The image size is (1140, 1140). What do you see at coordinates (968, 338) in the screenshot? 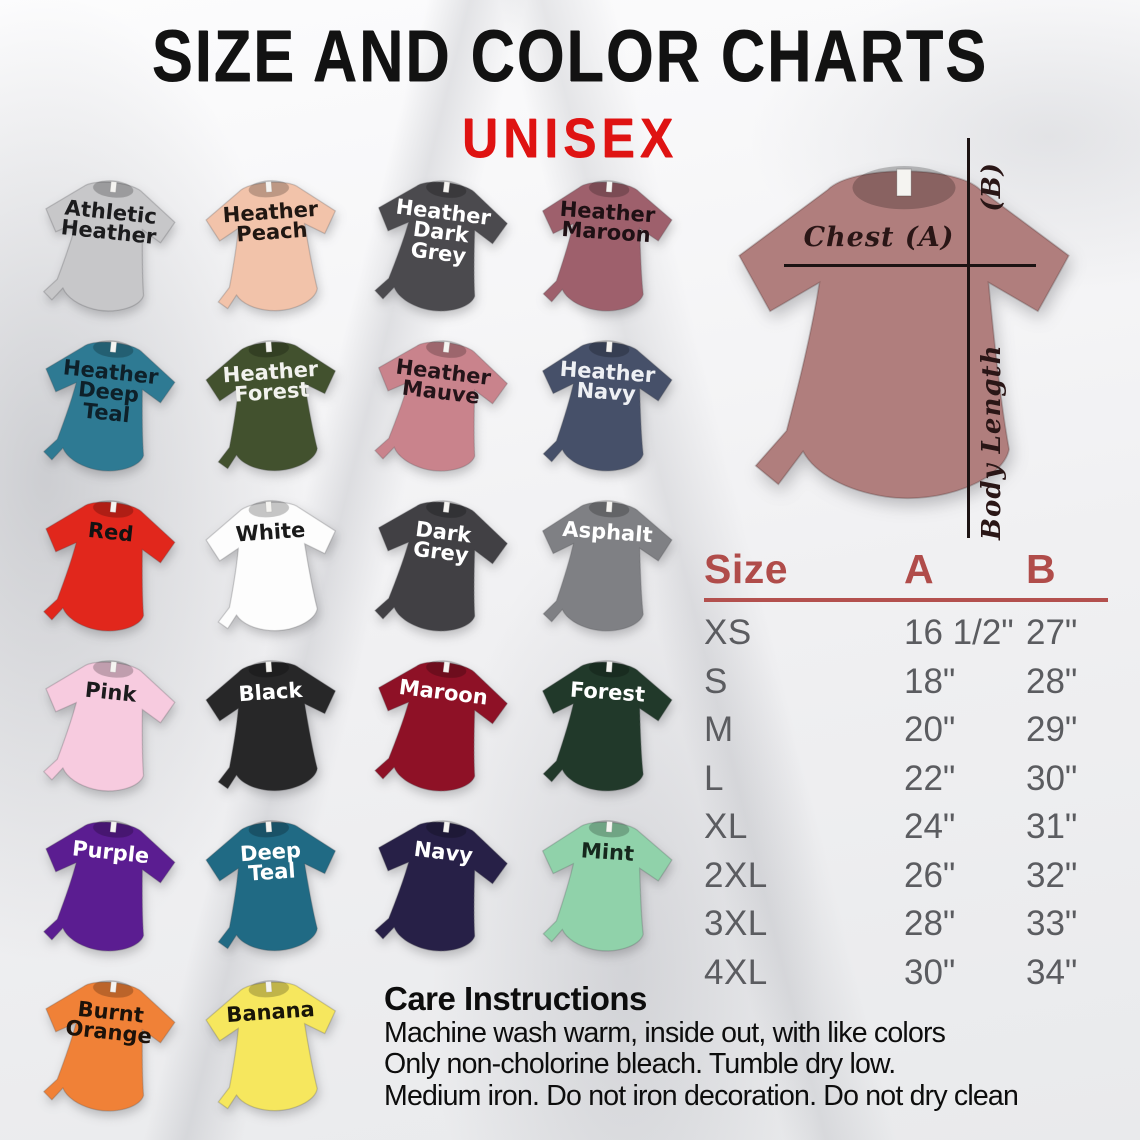
I see `body-length-measure-line` at bounding box center [968, 338].